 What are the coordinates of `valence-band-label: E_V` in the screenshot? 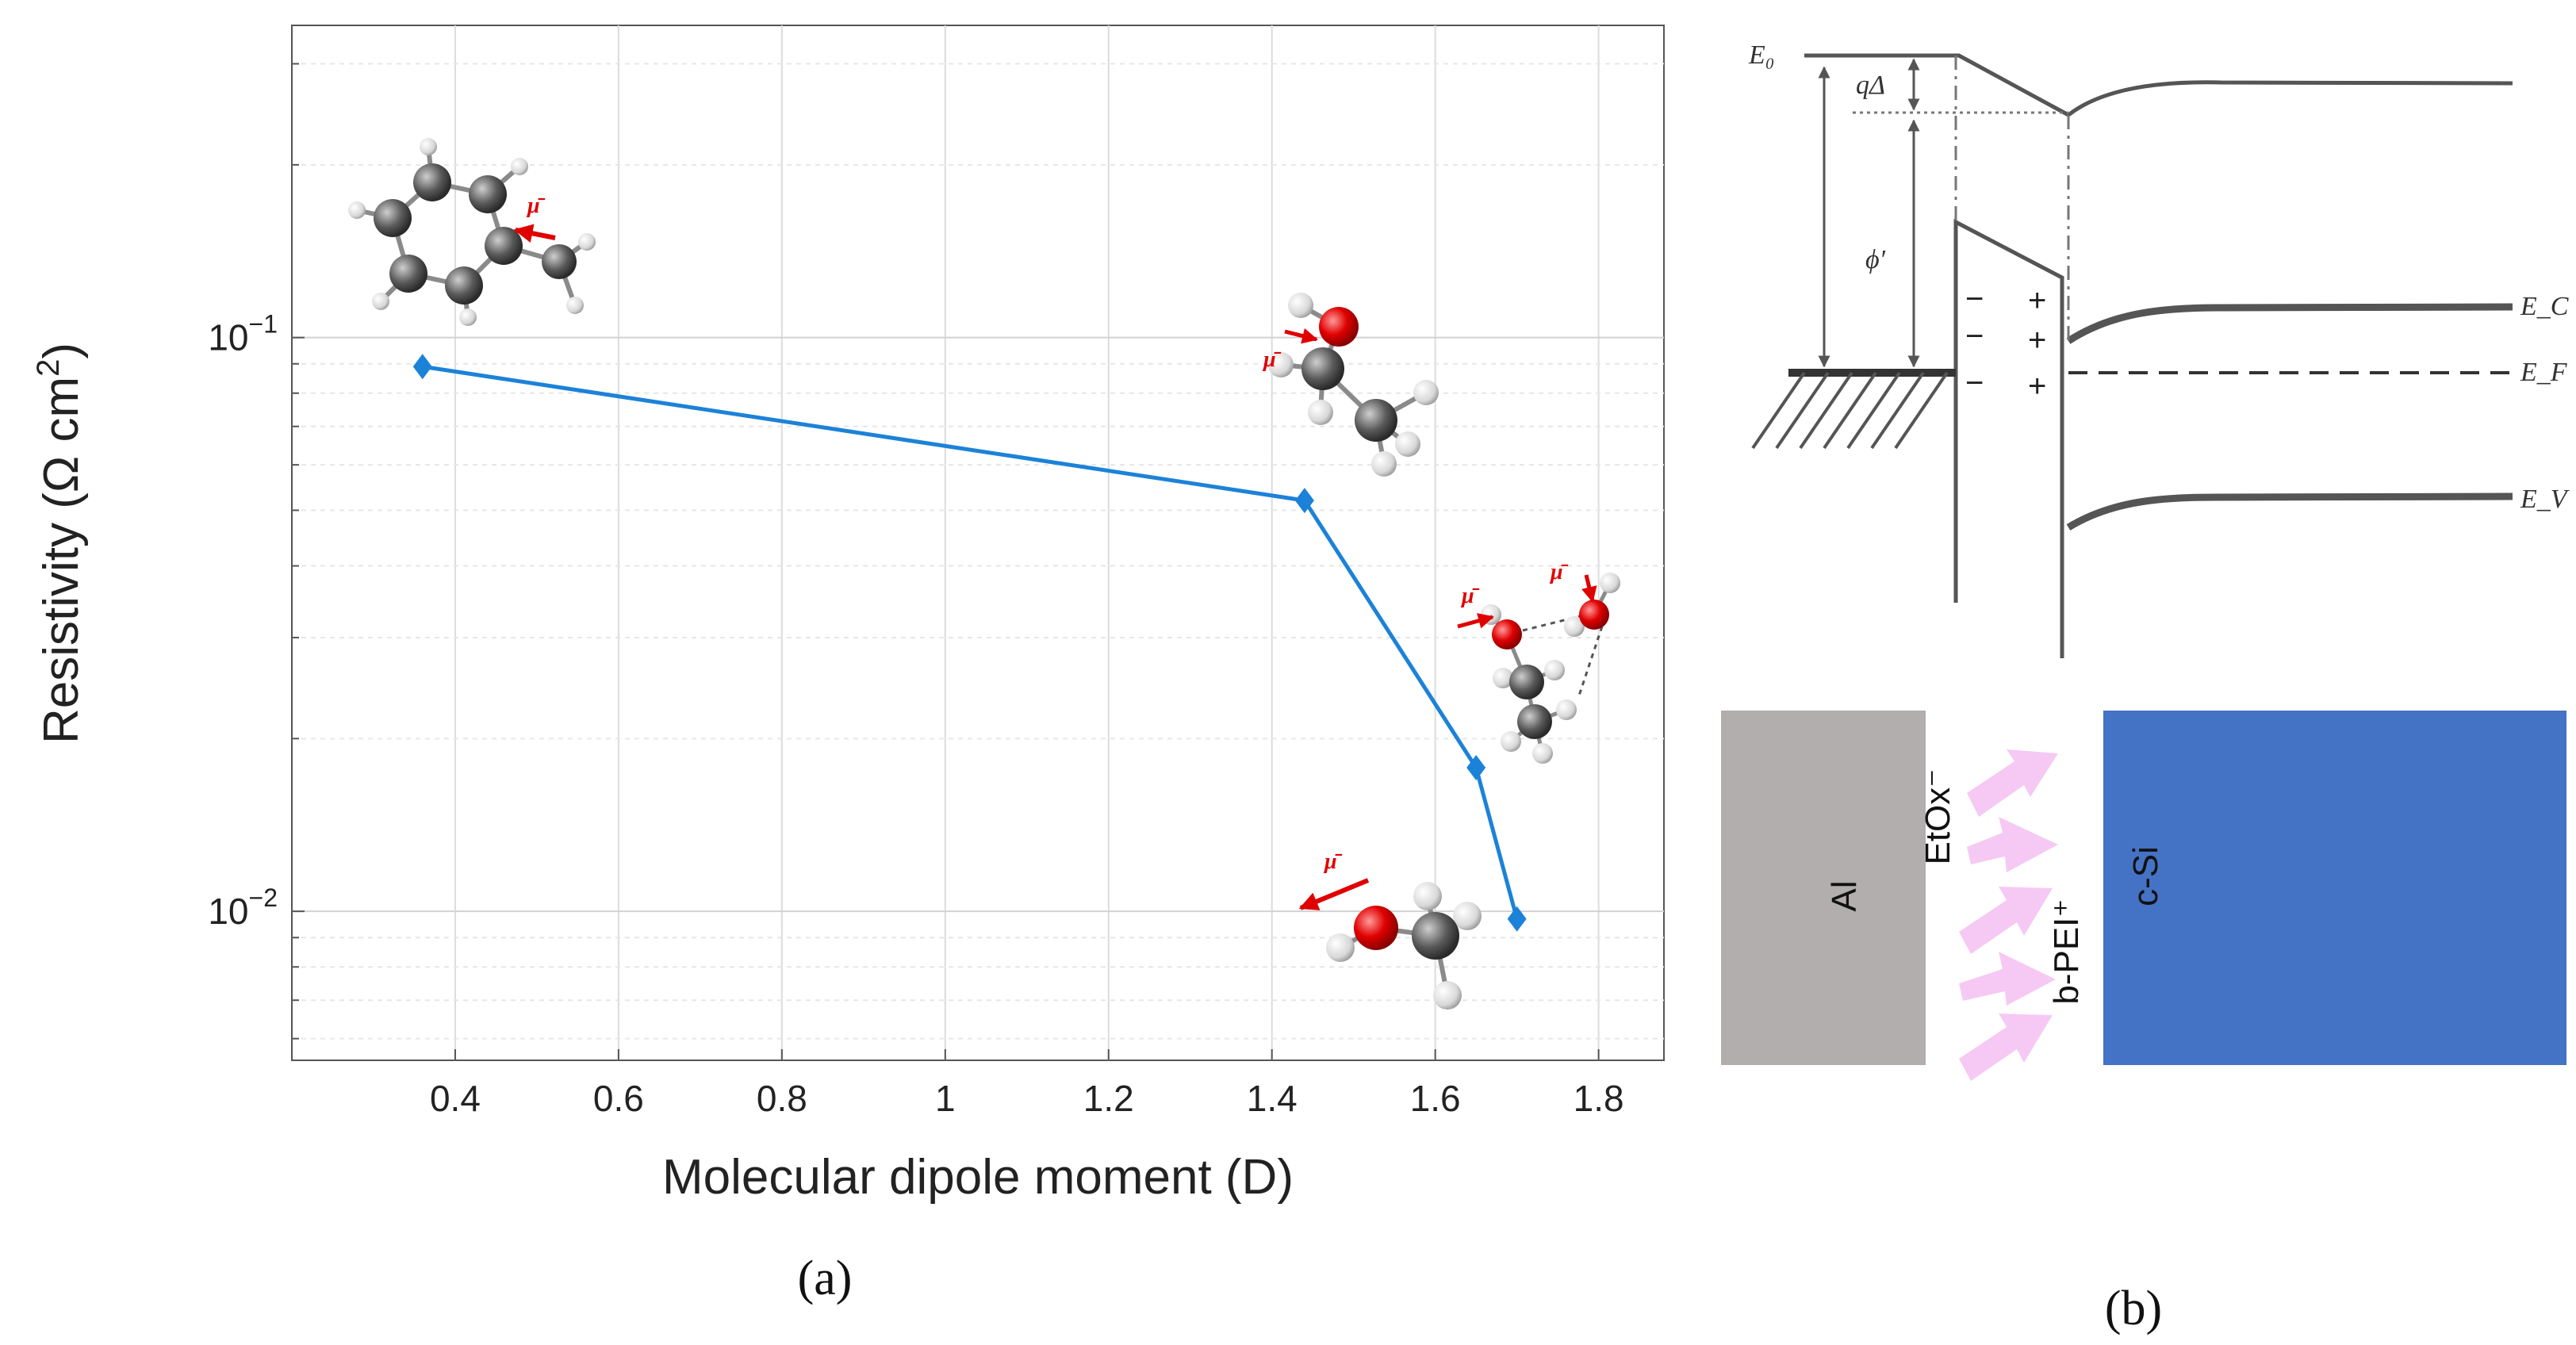 It's located at (2545, 499).